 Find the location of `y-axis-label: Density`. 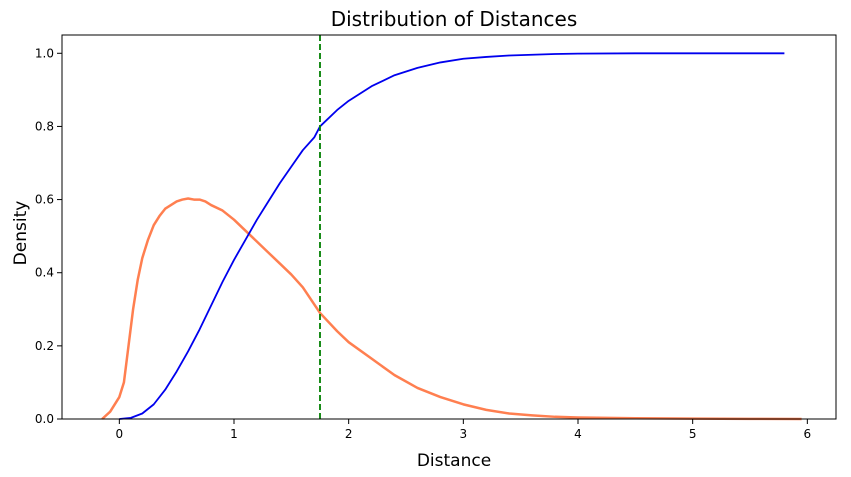

y-axis-label: Density is located at coordinates (21, 233).